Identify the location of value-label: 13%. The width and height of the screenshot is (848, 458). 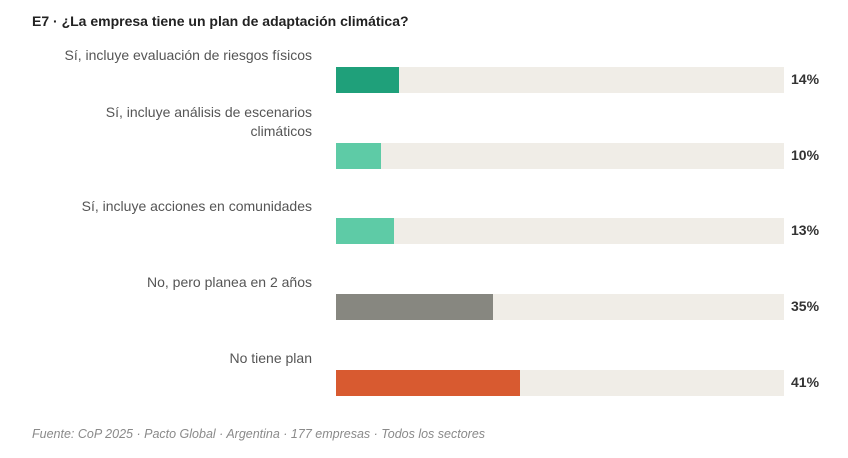
(805, 230).